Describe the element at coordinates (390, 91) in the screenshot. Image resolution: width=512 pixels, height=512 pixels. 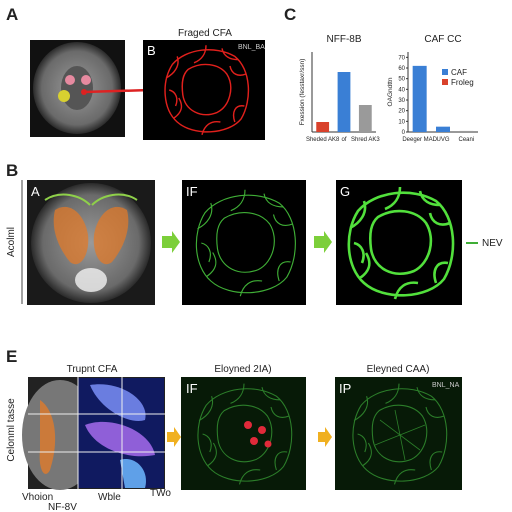
I see `y-axis-label: OAGndttn` at that location.